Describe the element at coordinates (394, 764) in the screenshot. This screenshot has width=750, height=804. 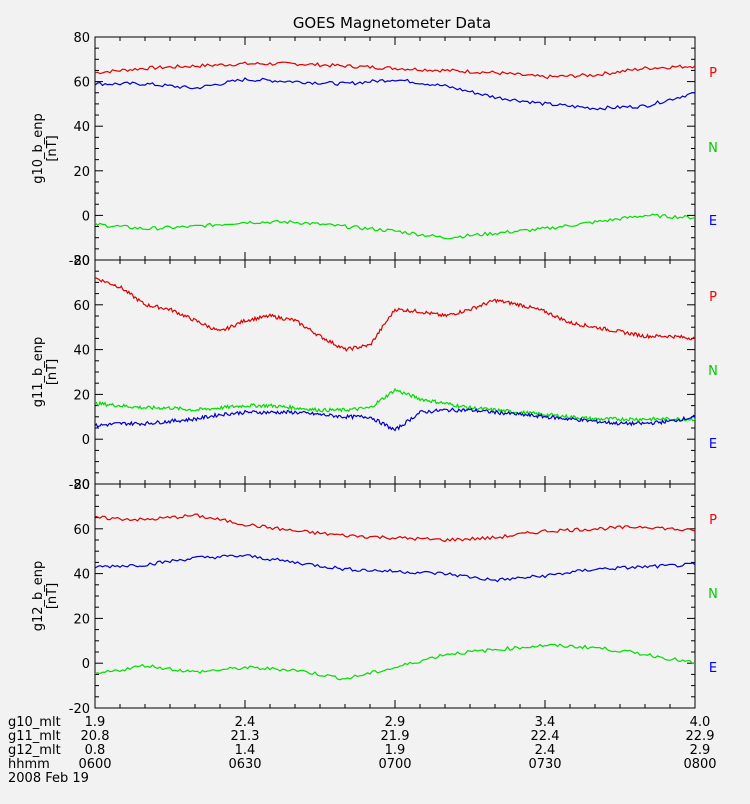
I see `footer-value: 0700` at that location.